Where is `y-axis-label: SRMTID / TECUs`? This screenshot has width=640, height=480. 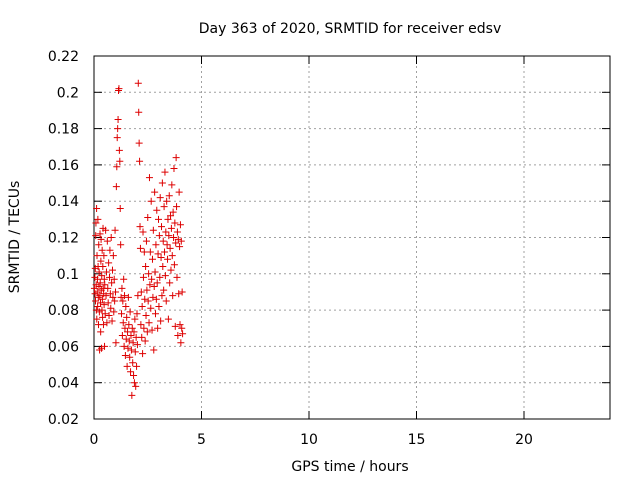
y-axis-label: SRMTID / TECUs is located at coordinates (15, 237).